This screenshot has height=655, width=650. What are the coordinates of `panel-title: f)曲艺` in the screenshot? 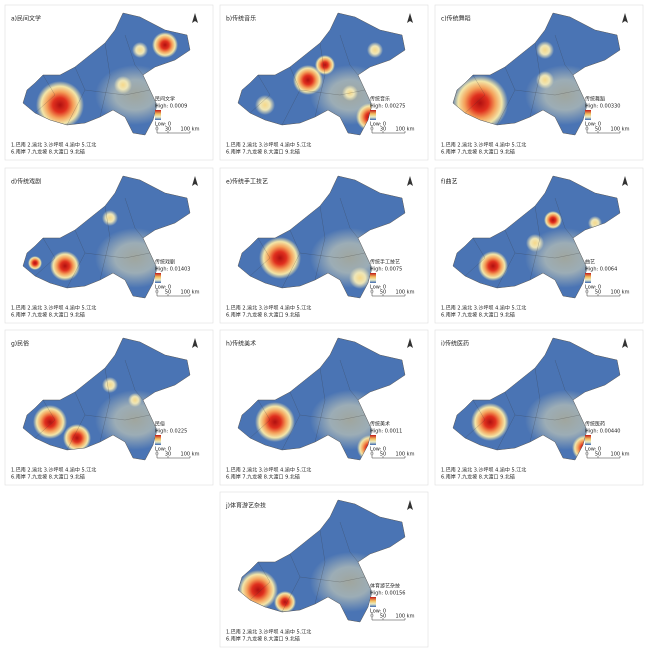 It's located at (449, 182).